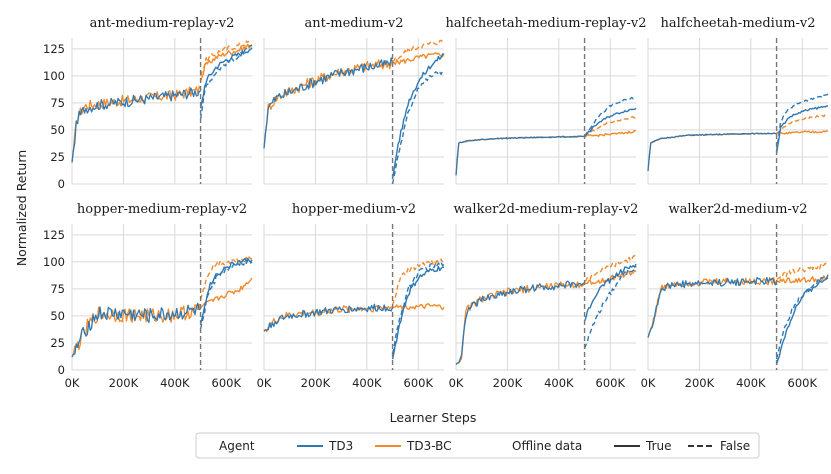  Describe the element at coordinates (546, 209) in the screenshot. I see `panel-title: walker2d-medium-replay-v2` at that location.